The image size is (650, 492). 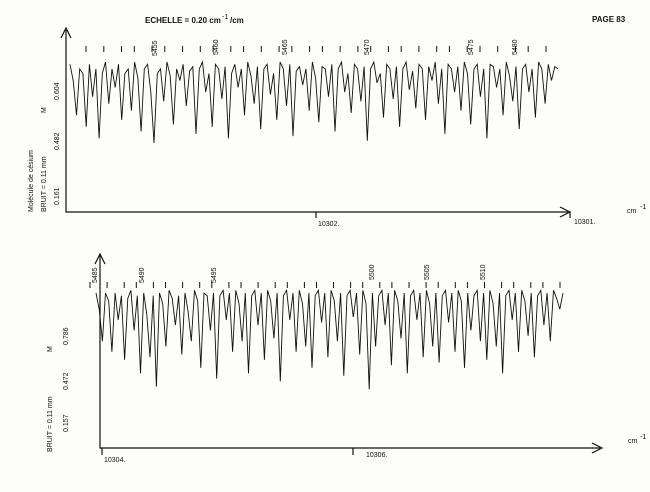 What do you see at coordinates (427, 272) in the screenshot?
I see `panel2-line-number-5: 5505` at bounding box center [427, 272].